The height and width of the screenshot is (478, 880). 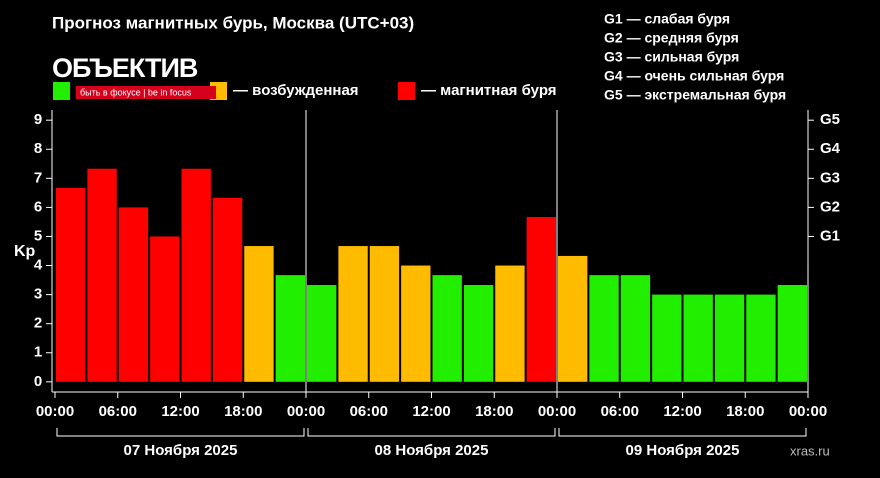 I want to click on watermark-tagline: быть в фокусе | be in focus, so click(x=136, y=92).